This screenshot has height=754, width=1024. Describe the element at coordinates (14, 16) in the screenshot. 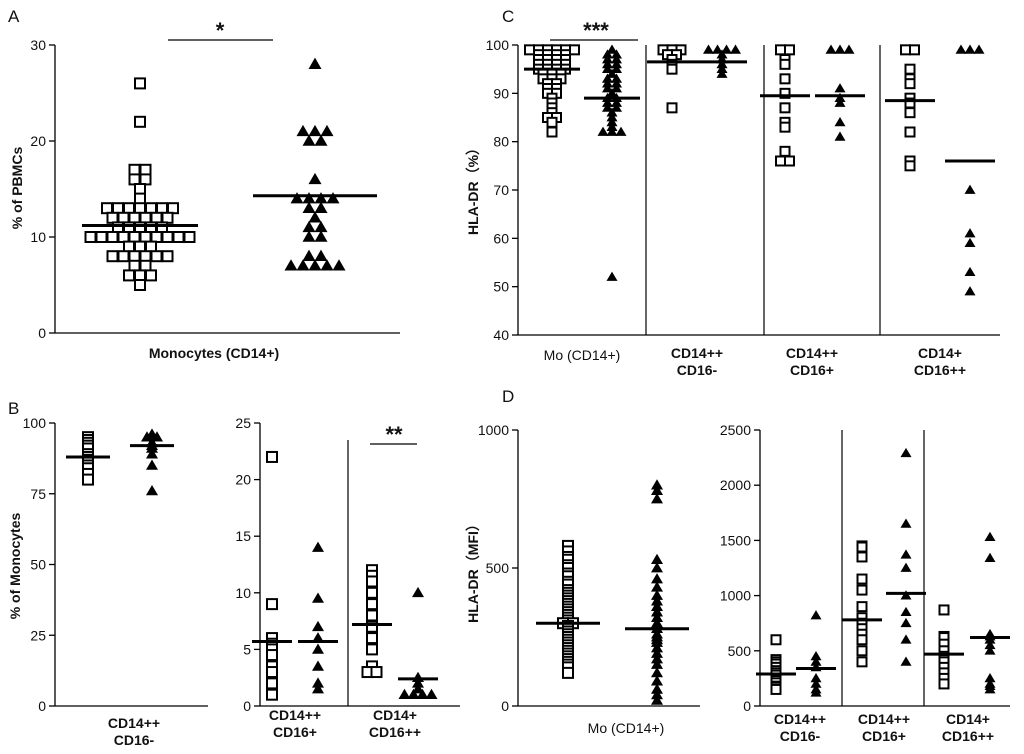

I see `panel-label-a: A` at that location.